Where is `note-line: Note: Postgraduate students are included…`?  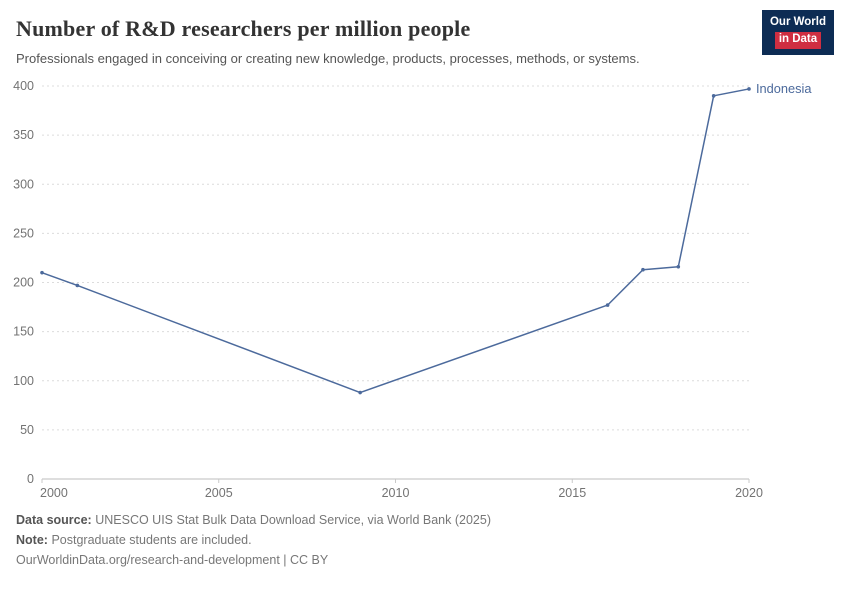 note-line: Note: Postgraduate students are included… is located at coordinates (425, 540).